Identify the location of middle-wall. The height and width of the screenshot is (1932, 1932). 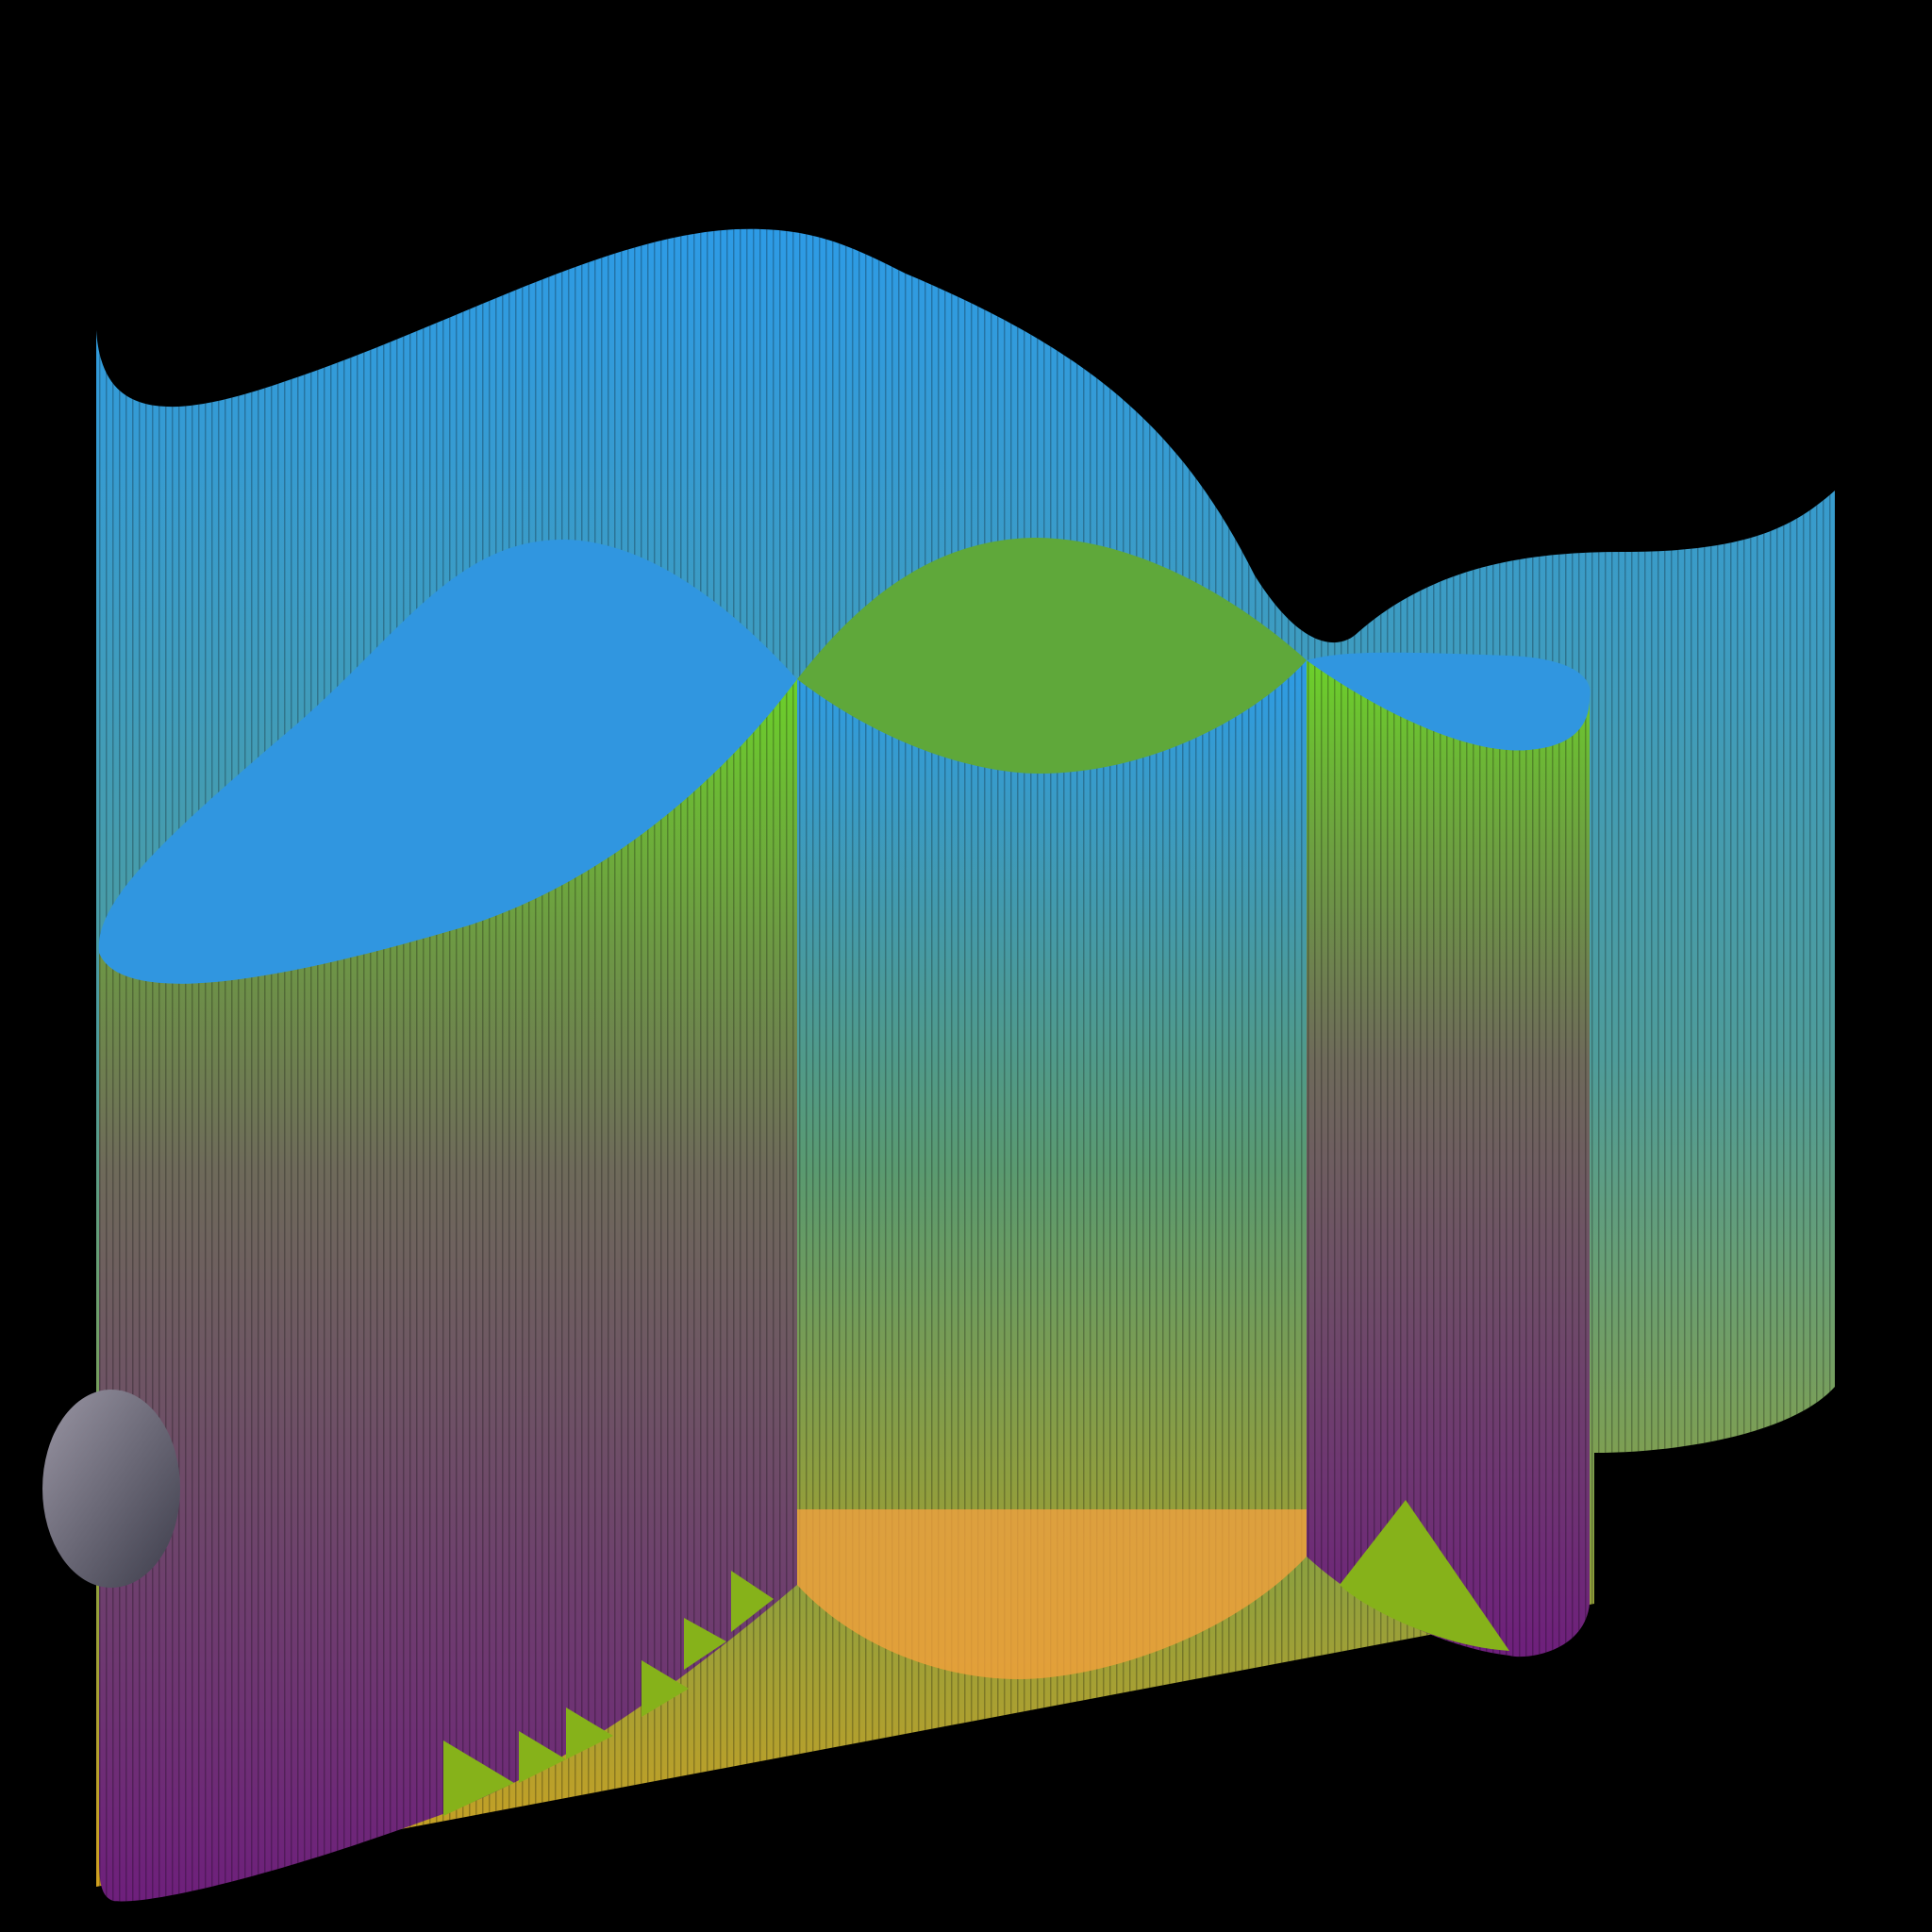
(1052, 1169).